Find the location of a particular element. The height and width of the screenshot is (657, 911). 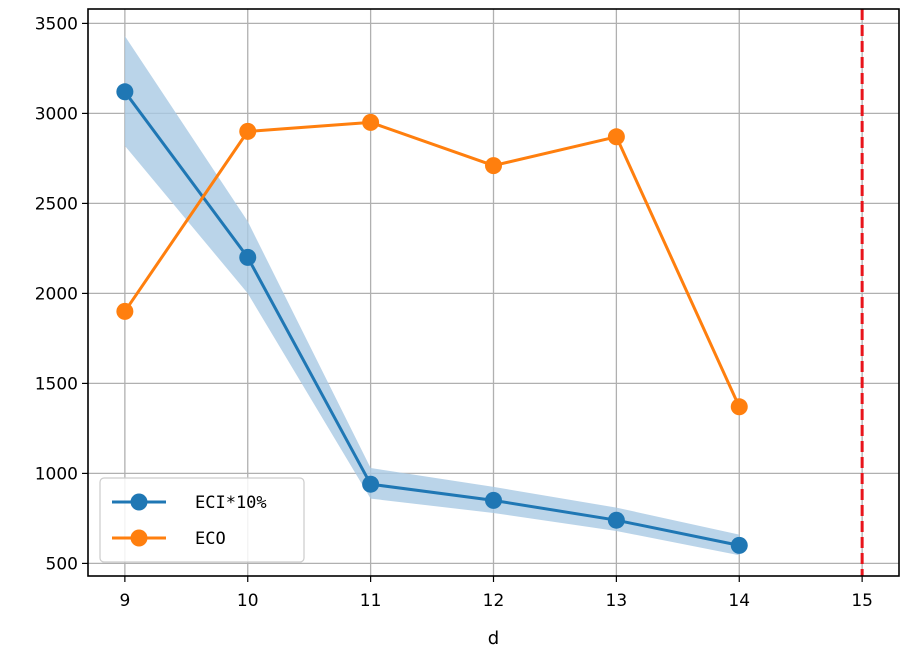

legend: ECI*10% ECO is located at coordinates (202, 520).